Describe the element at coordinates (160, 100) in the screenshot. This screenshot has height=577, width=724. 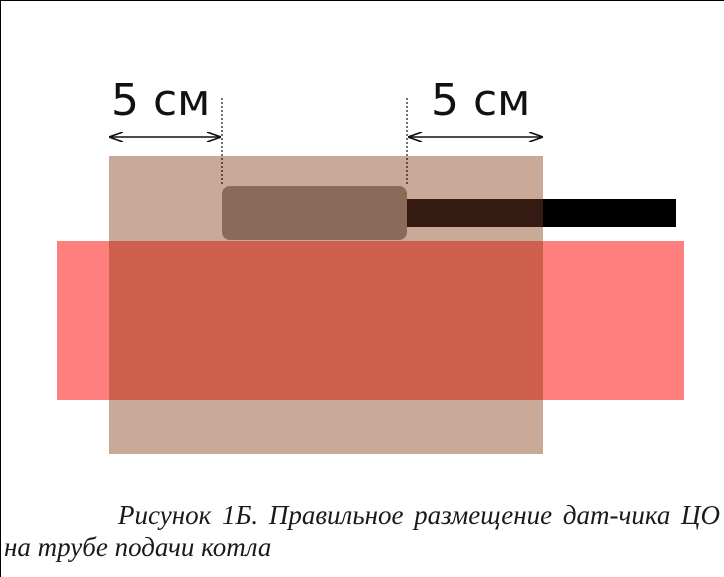
I see `left-dimension-label: 5 см` at that location.